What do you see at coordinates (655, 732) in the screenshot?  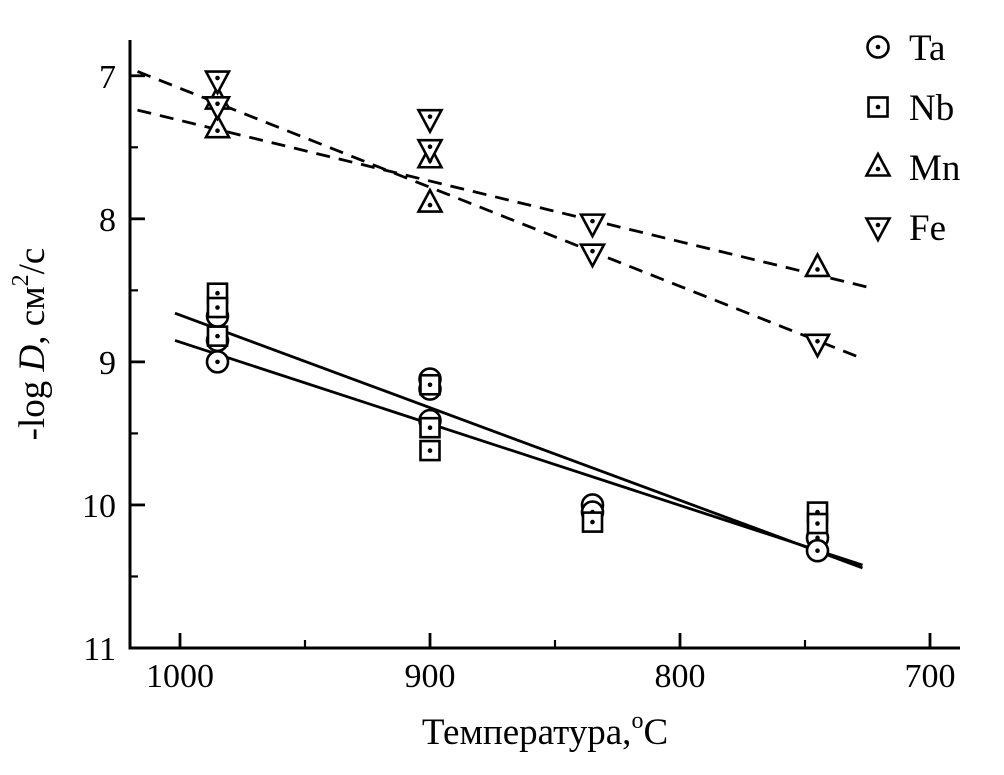 I see `chart-shape: С` at bounding box center [655, 732].